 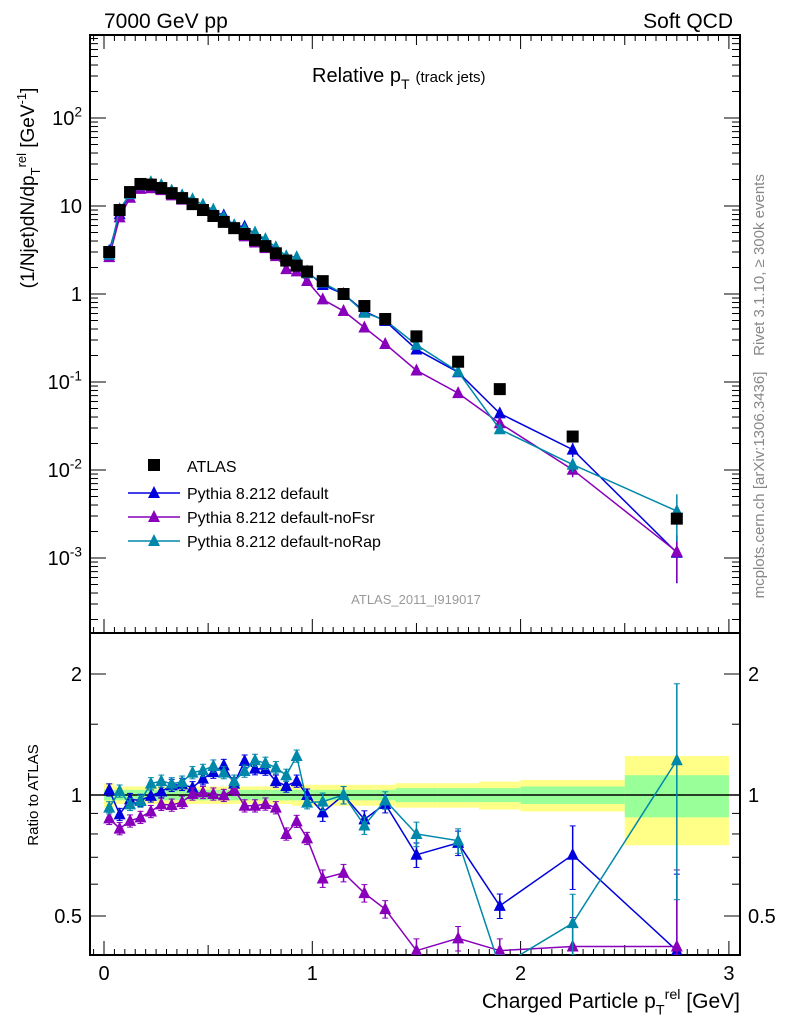 What do you see at coordinates (688, 21) in the screenshot?
I see `header-right: Soft QCD` at bounding box center [688, 21].